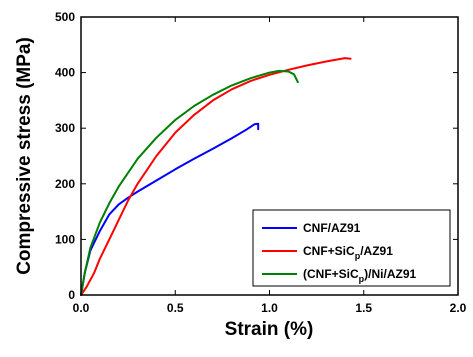  Describe the element at coordinates (65, 17) in the screenshot. I see `y-tick-label: 500` at that location.